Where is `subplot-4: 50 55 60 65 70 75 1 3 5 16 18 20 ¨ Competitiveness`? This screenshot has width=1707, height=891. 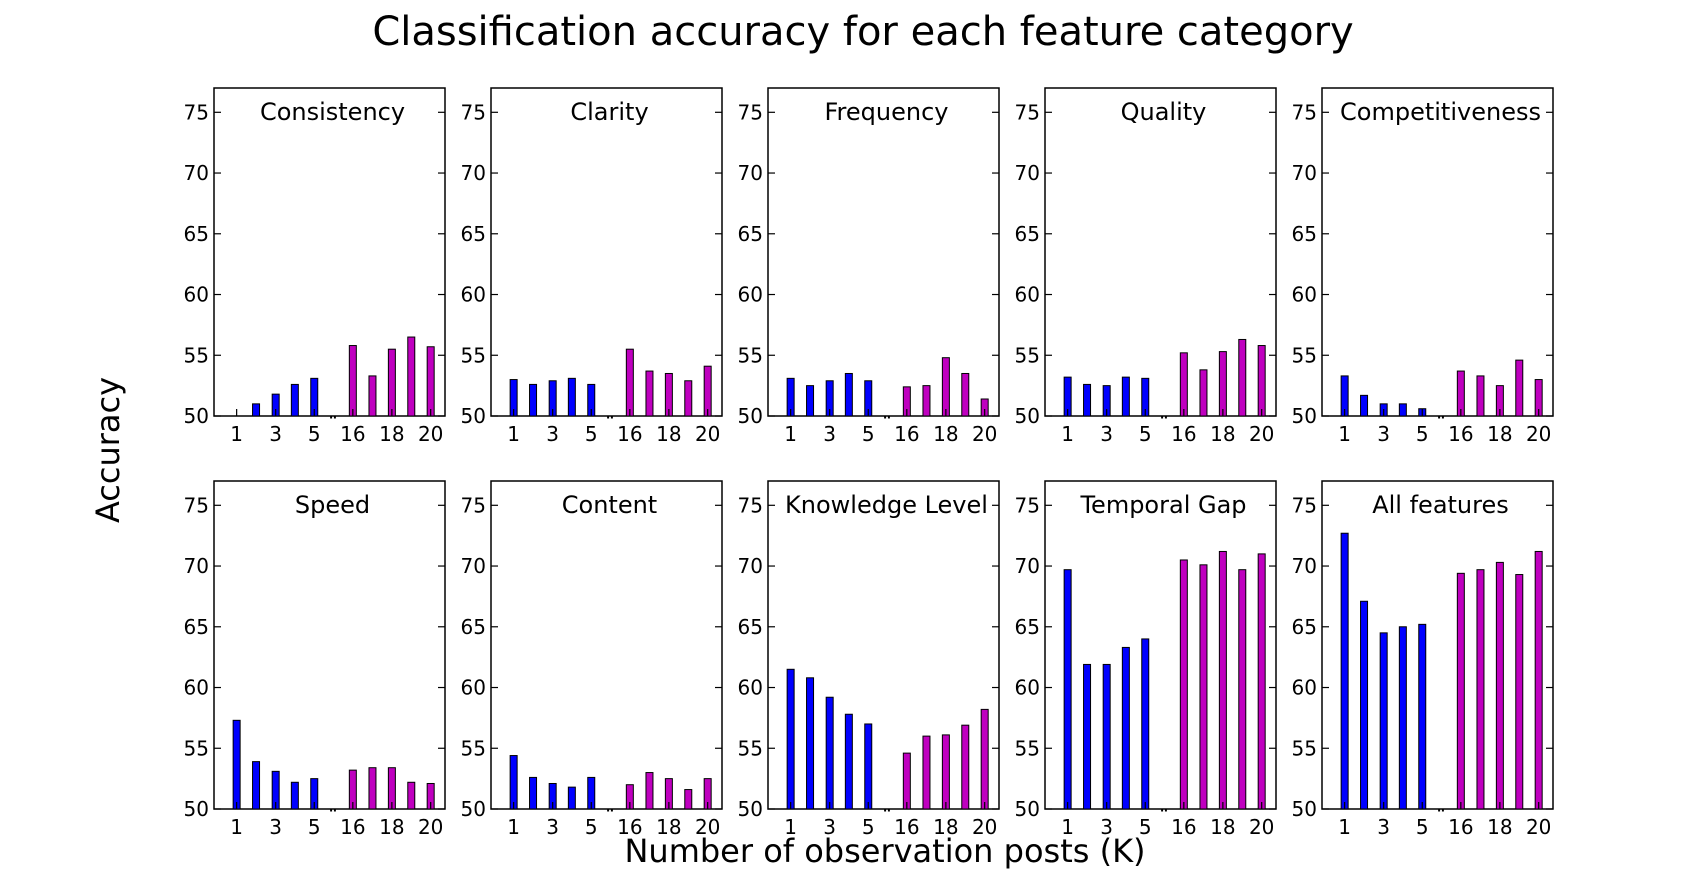
subplot-4: 50 55 60 65 70 75 1 3 5 16 18 20 ¨ Competitiveness is located at coordinates (1423, 266).